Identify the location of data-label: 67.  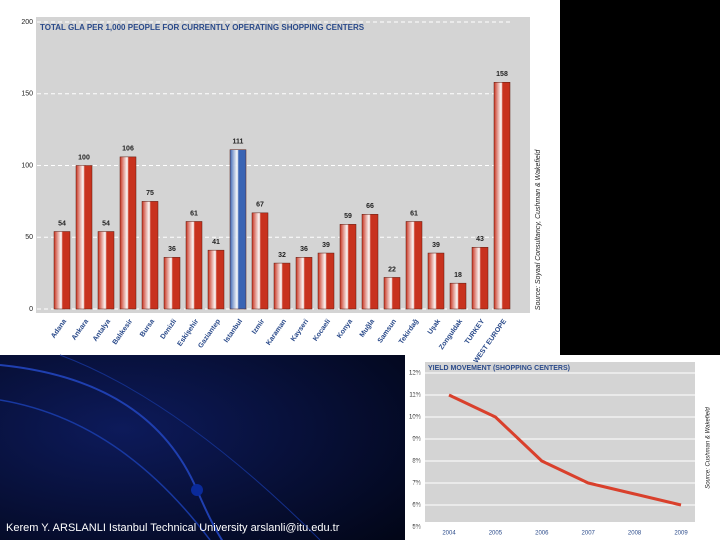
(260, 205).